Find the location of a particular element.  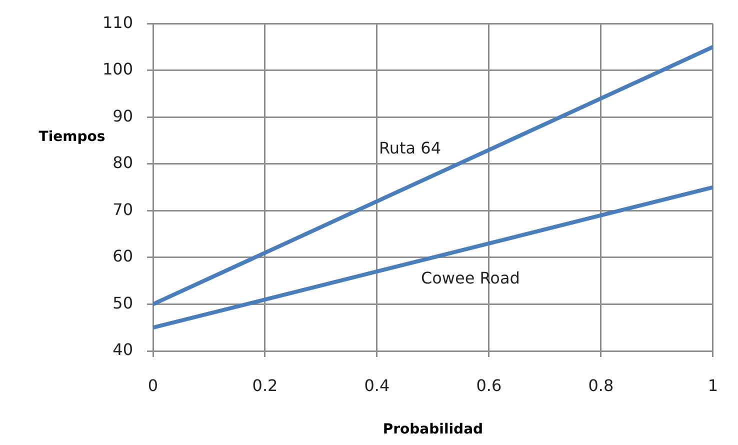

y-tick-label: 40 is located at coordinates (122, 350).